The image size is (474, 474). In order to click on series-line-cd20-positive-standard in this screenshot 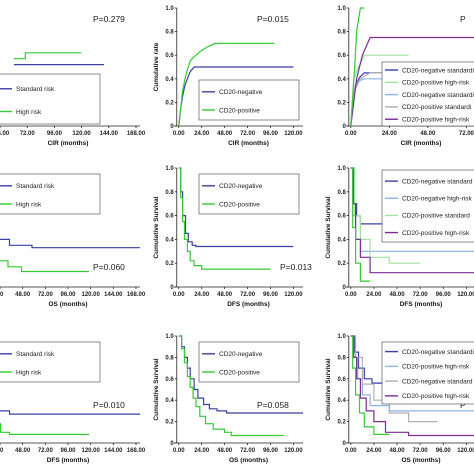, I will do `click(385, 215)`.